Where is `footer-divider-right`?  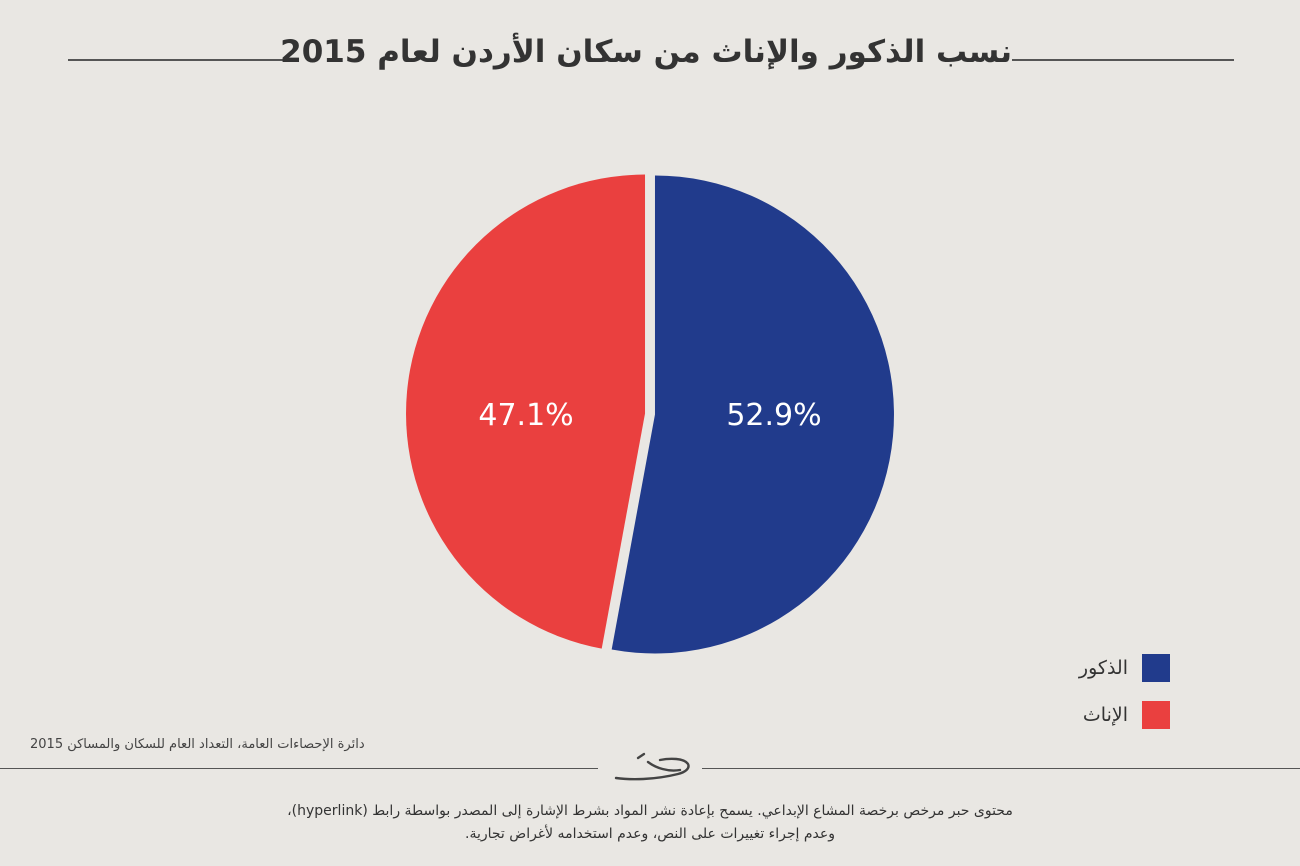 footer-divider-right is located at coordinates (1001, 768).